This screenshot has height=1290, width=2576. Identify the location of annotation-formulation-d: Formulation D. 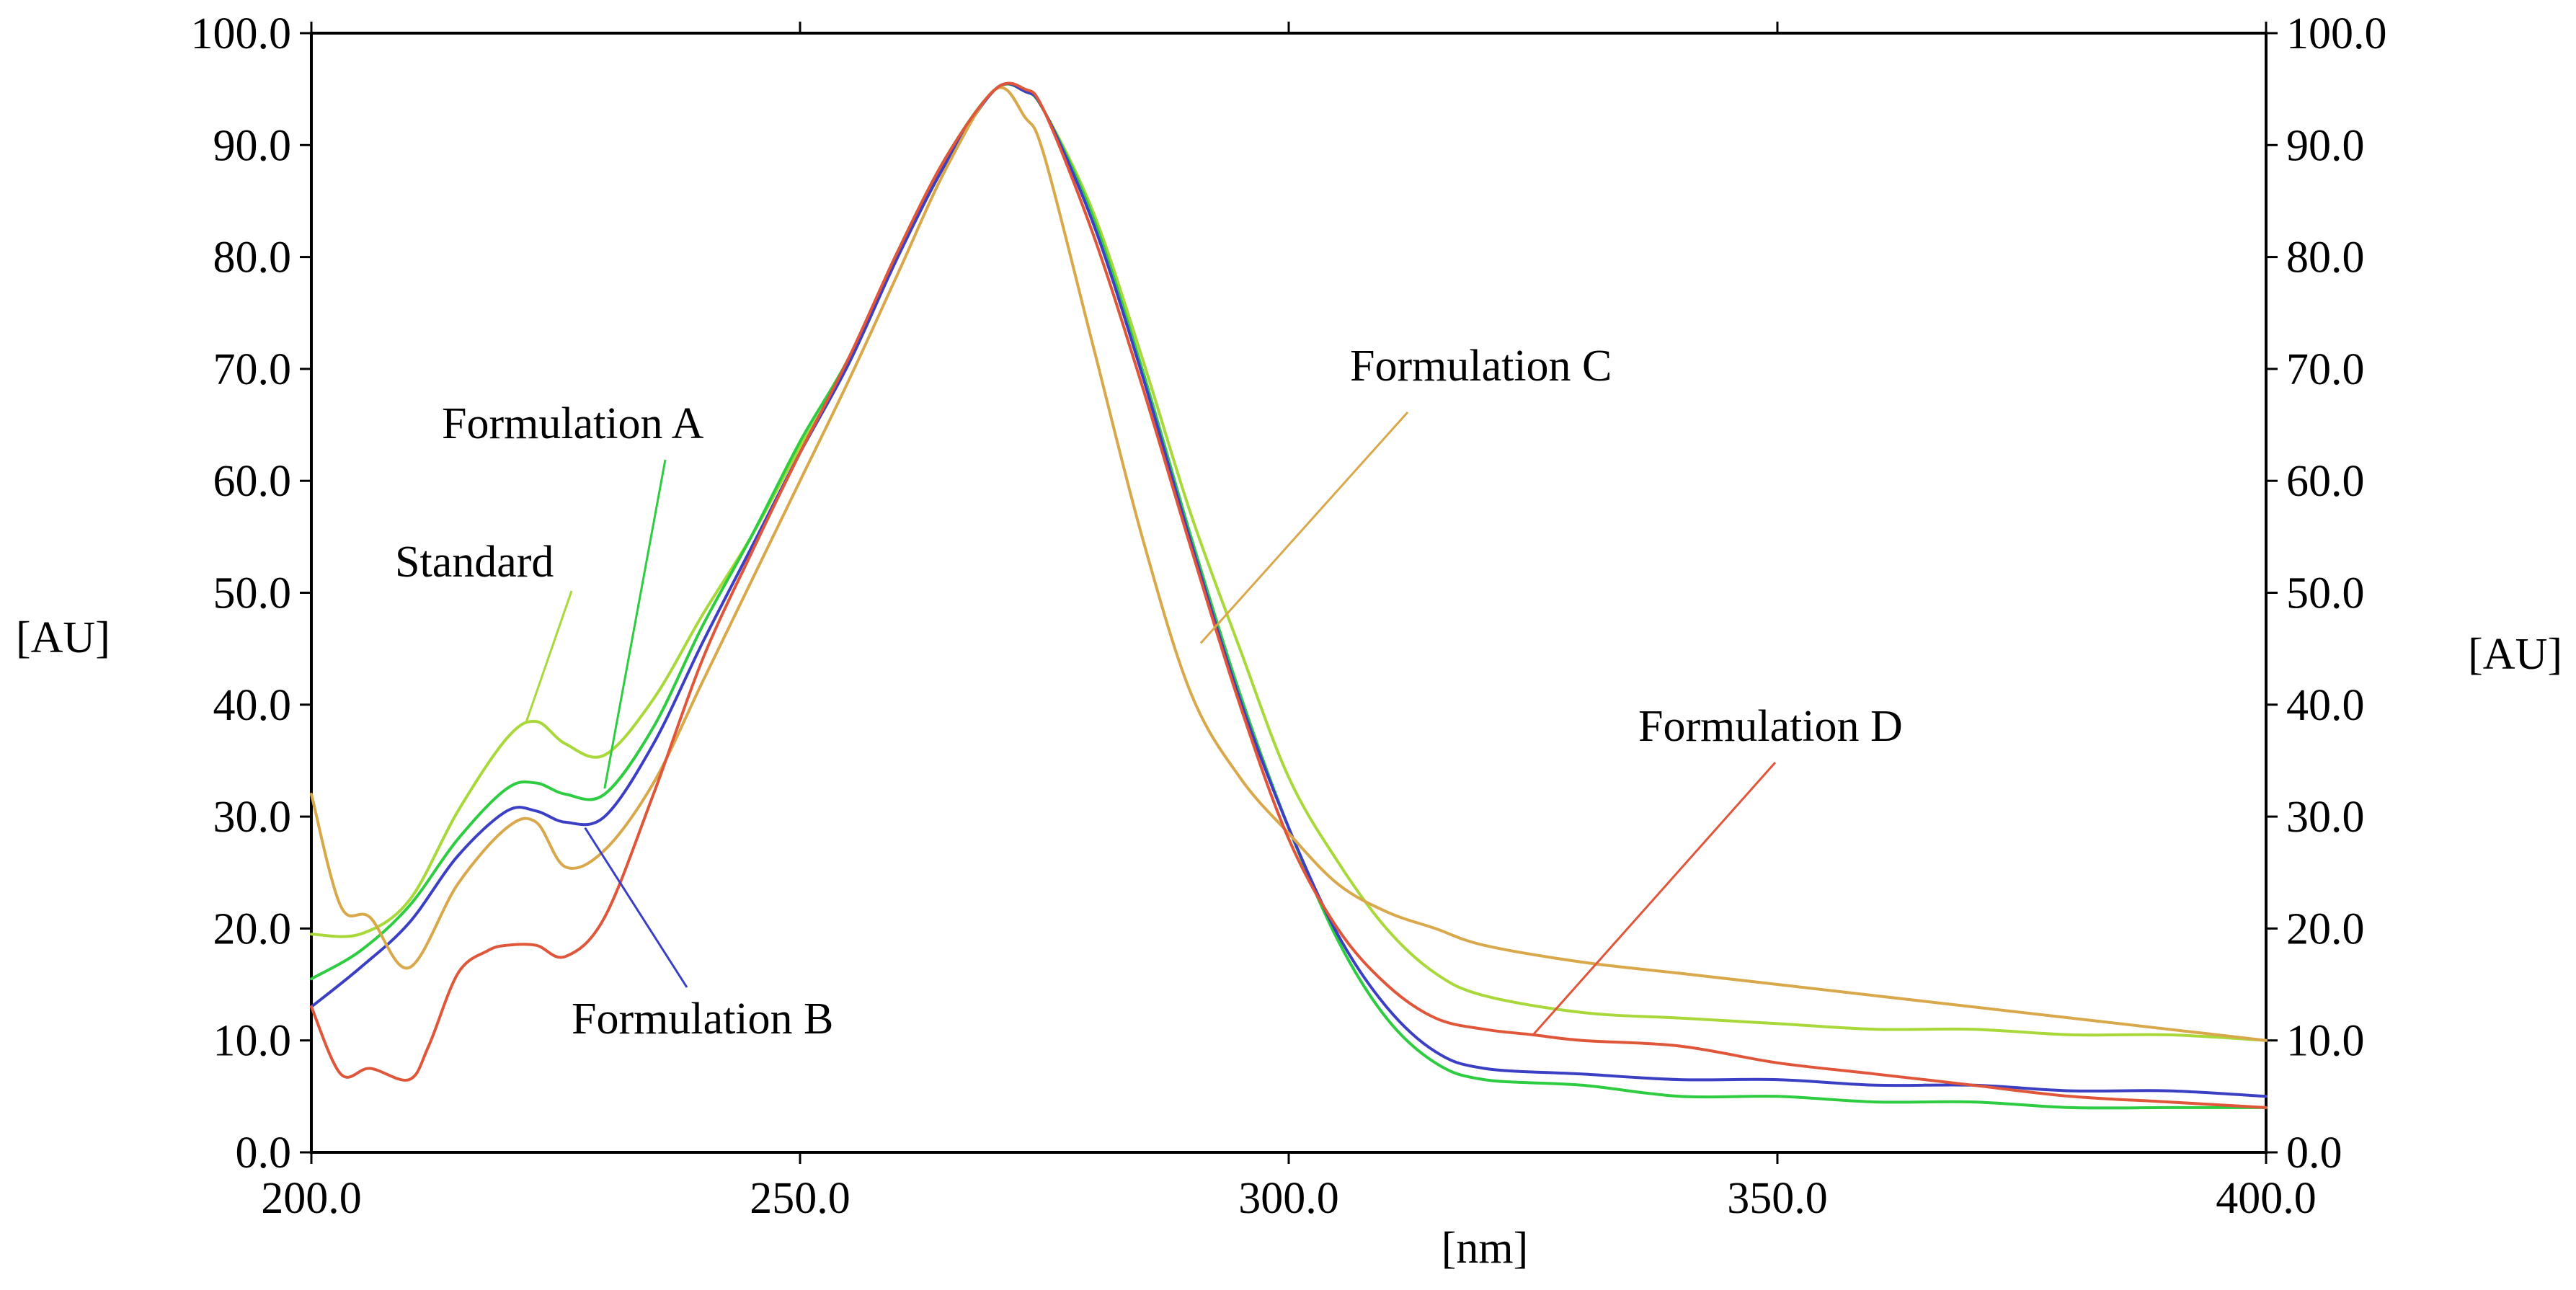
(1771, 726).